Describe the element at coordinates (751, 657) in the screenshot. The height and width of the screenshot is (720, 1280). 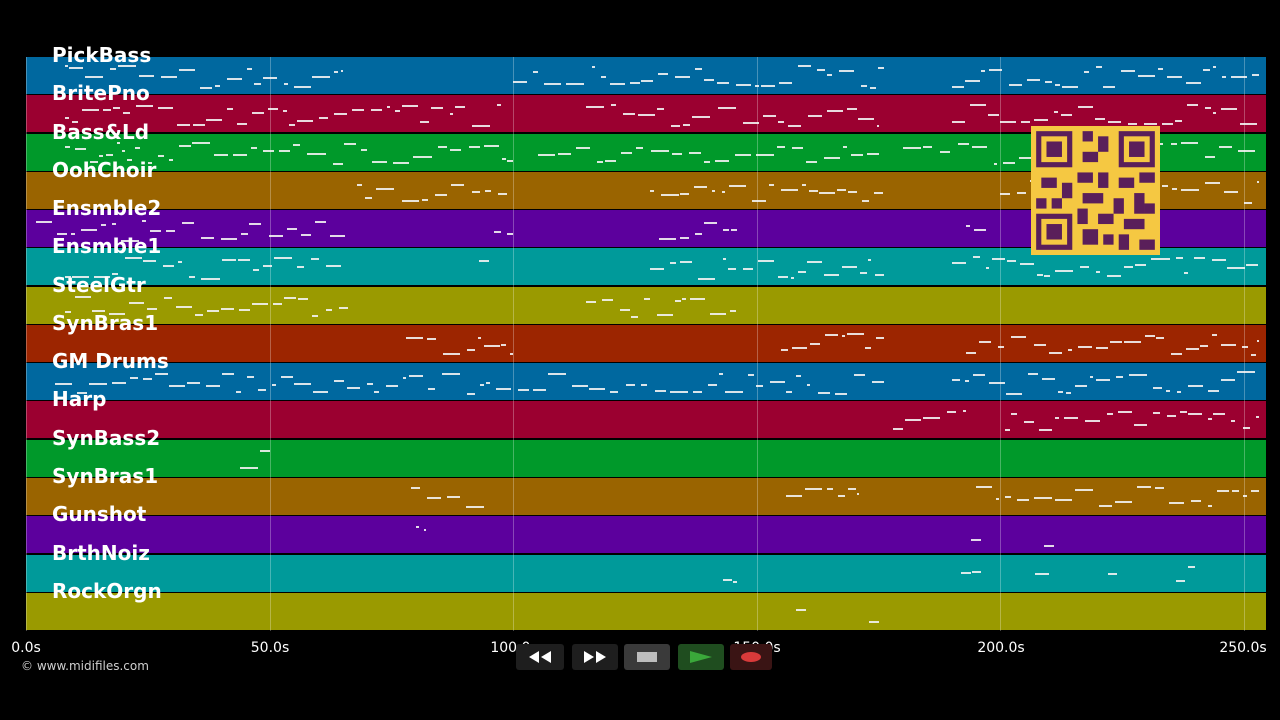
I see `record-button` at that location.